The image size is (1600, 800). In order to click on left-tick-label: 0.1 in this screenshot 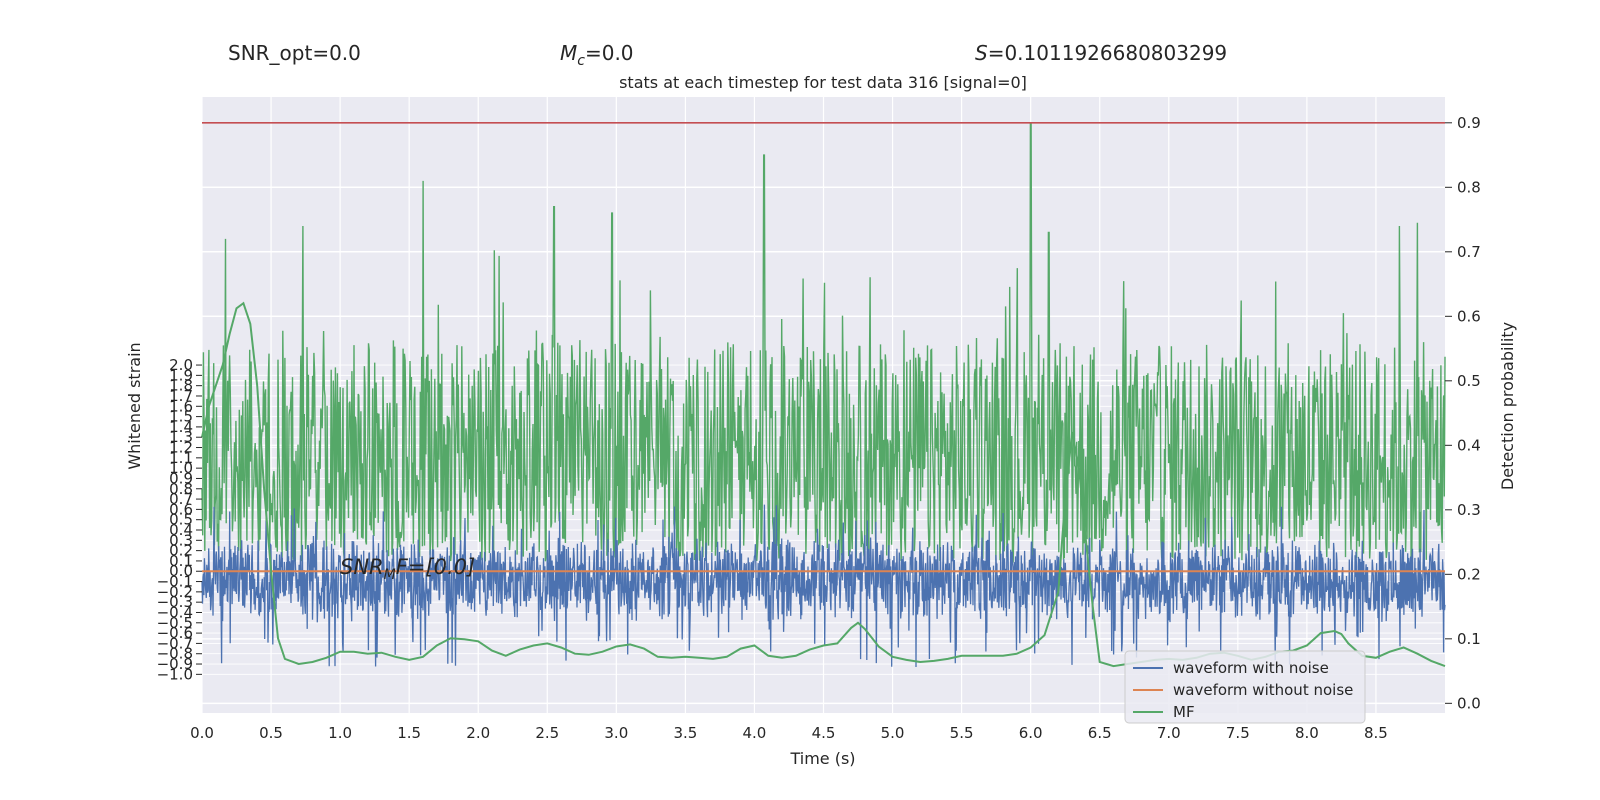, I will do `click(181, 561)`.